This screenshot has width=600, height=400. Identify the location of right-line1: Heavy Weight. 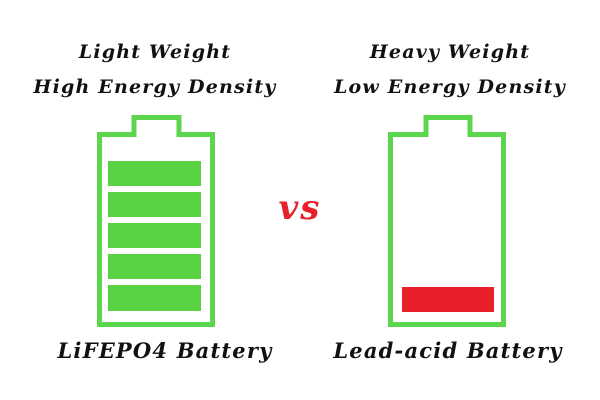
(450, 52).